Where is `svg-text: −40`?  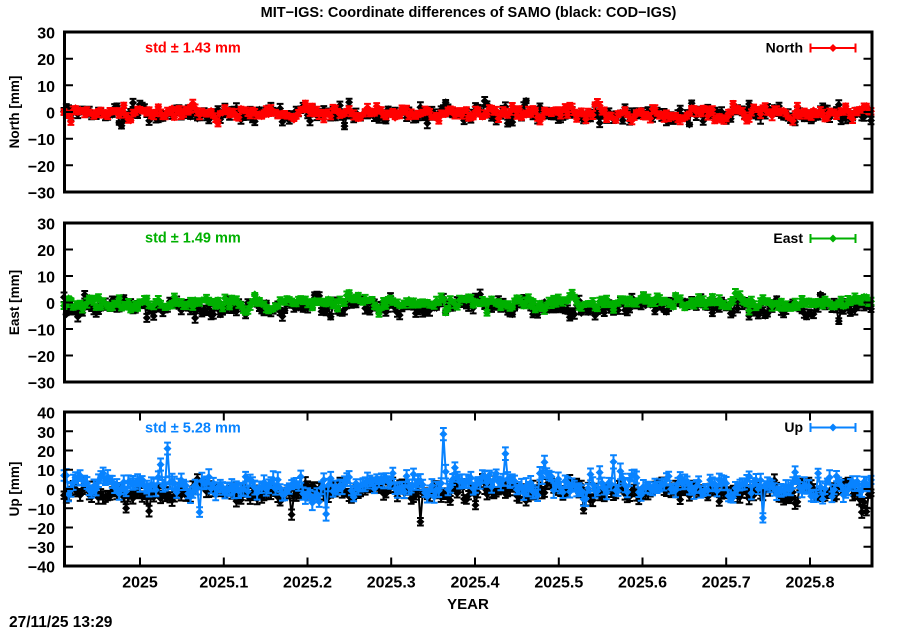 svg-text: −40 is located at coordinates (41, 568).